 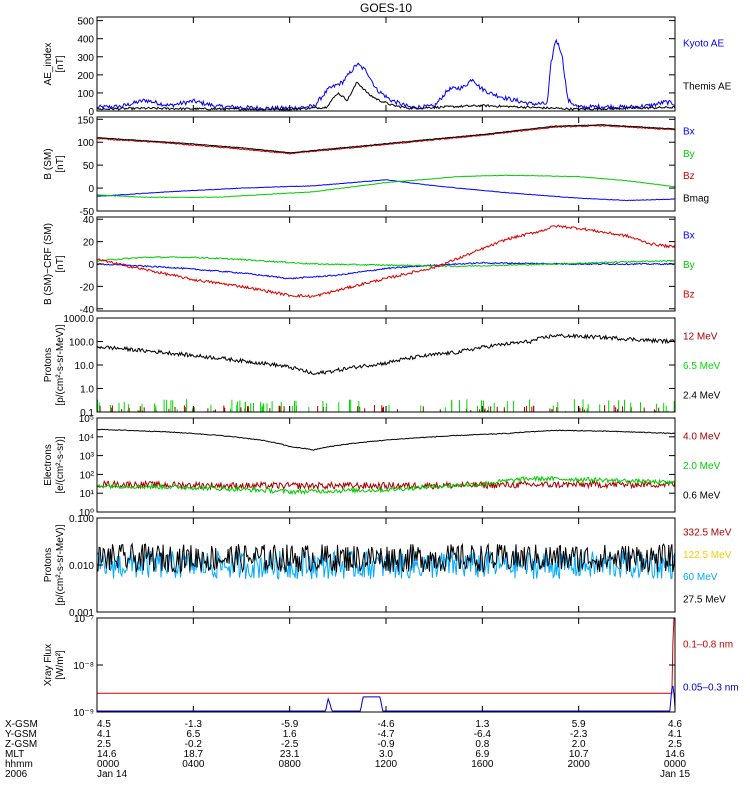 I want to click on y-tick-label: -40, so click(x=87, y=310).